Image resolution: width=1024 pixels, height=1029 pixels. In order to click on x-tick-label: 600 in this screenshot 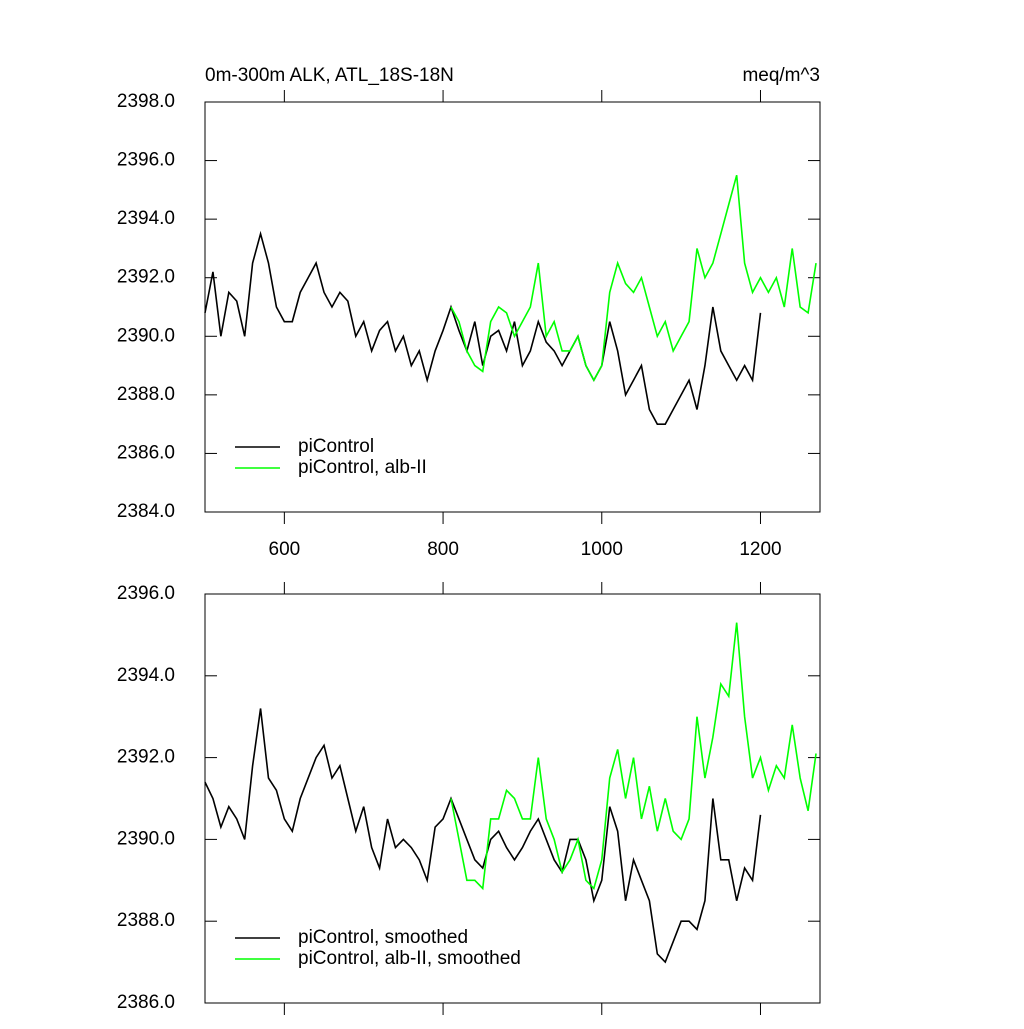, I will do `click(285, 549)`.